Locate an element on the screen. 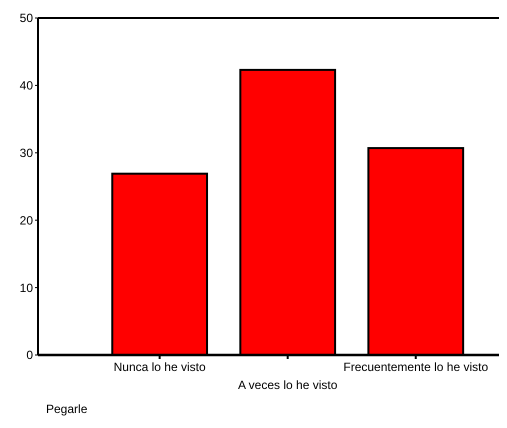 Image resolution: width=507 pixels, height=428 pixels. y-tick-label: 20 is located at coordinates (27, 220).